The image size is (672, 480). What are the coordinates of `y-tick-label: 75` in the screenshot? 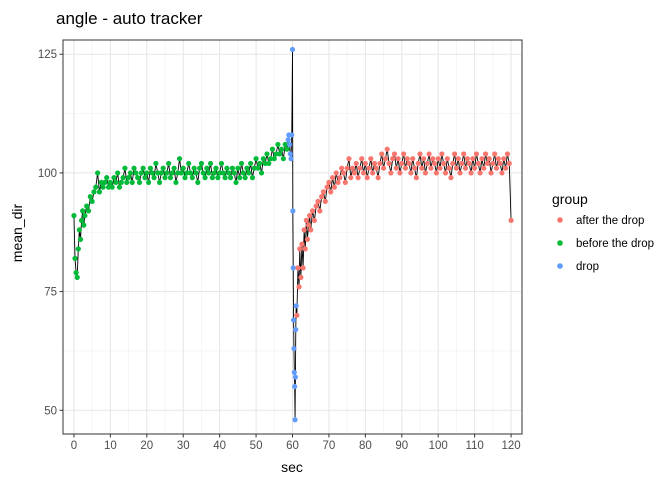 It's located at (50, 293).